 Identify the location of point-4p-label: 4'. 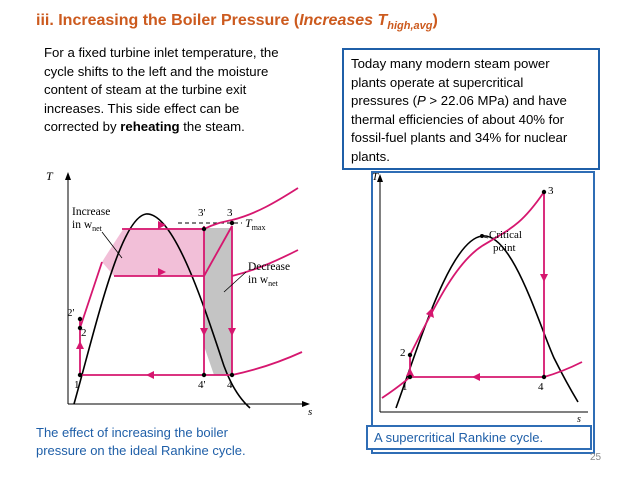
(202, 385).